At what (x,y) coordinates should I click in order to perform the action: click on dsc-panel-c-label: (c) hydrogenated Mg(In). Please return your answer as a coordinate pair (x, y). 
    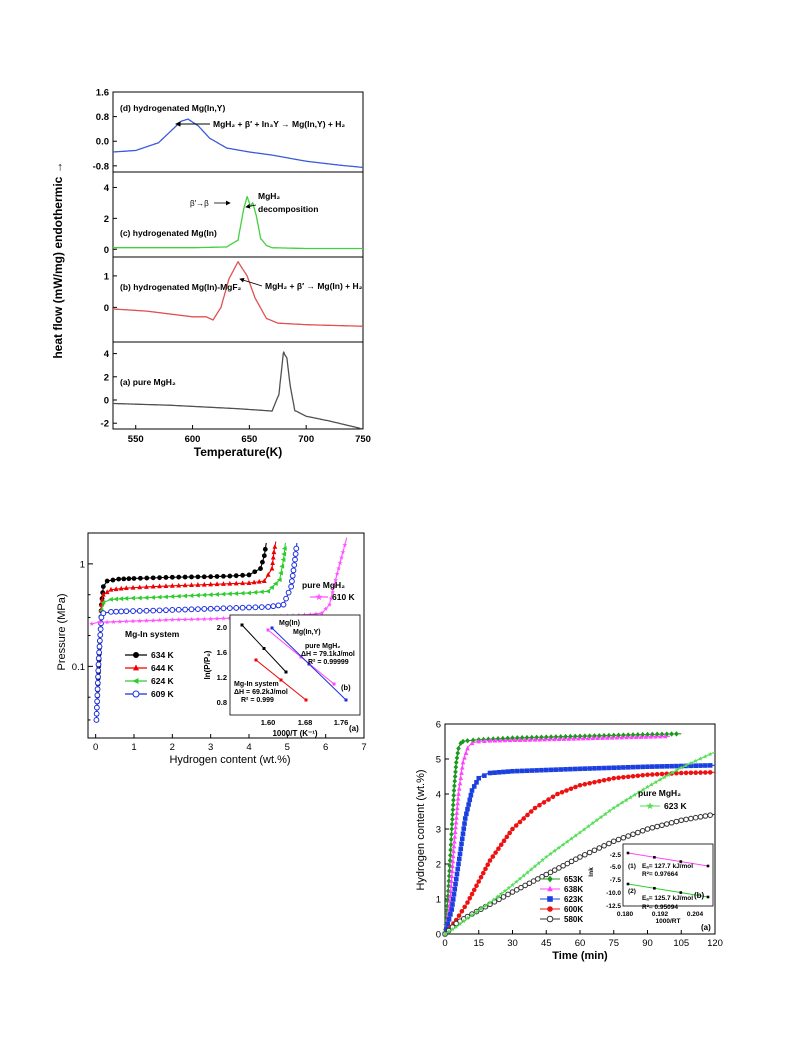
    Looking at the image, I should click on (168, 233).